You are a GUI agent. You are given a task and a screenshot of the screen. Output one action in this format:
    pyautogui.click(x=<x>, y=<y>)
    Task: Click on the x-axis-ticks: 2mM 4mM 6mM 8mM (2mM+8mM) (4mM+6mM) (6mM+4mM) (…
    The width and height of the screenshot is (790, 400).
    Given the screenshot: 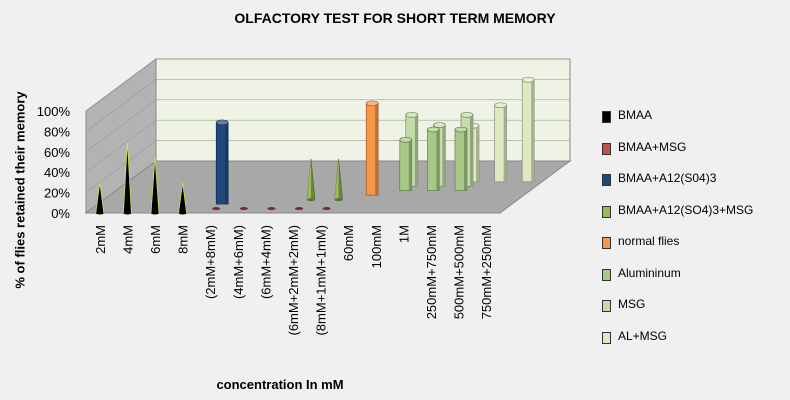 What is the action you would take?
    pyautogui.click(x=293, y=280)
    